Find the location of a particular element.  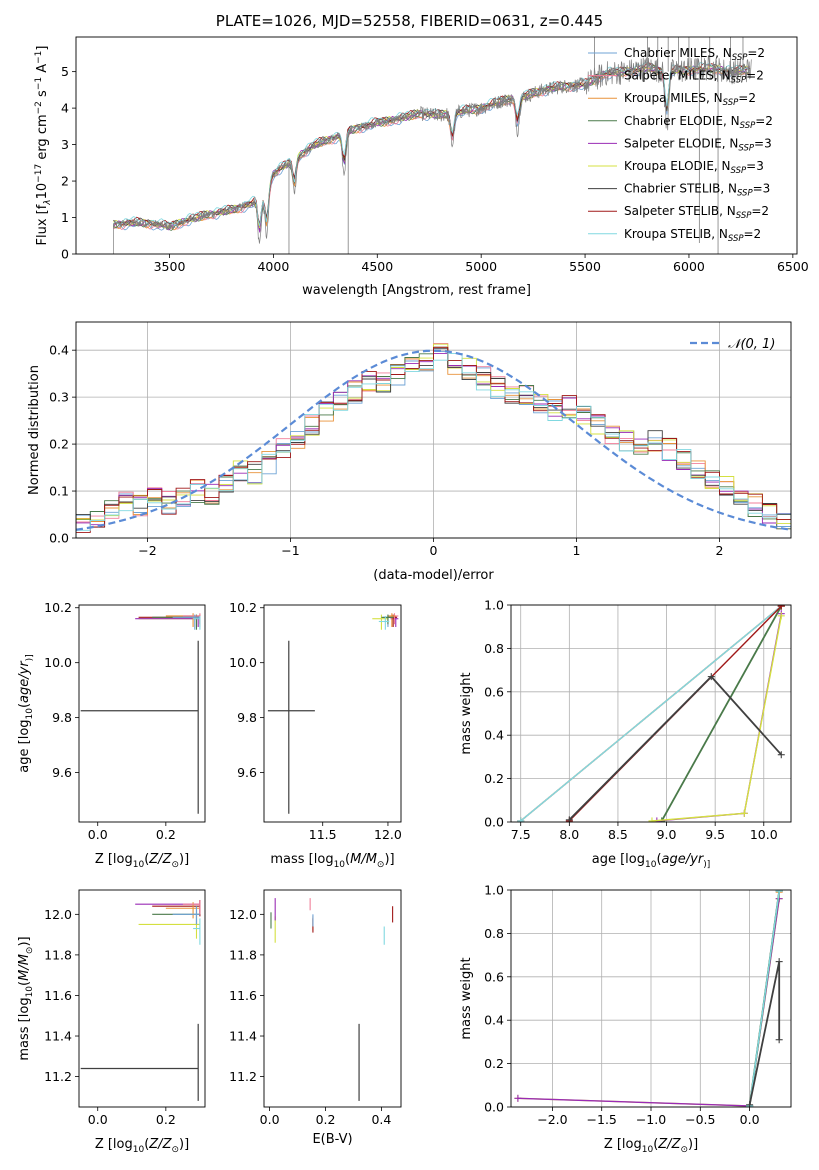

z-weight-xlabel: Z [log10(Z/Z⊙)] is located at coordinates (651, 1146).